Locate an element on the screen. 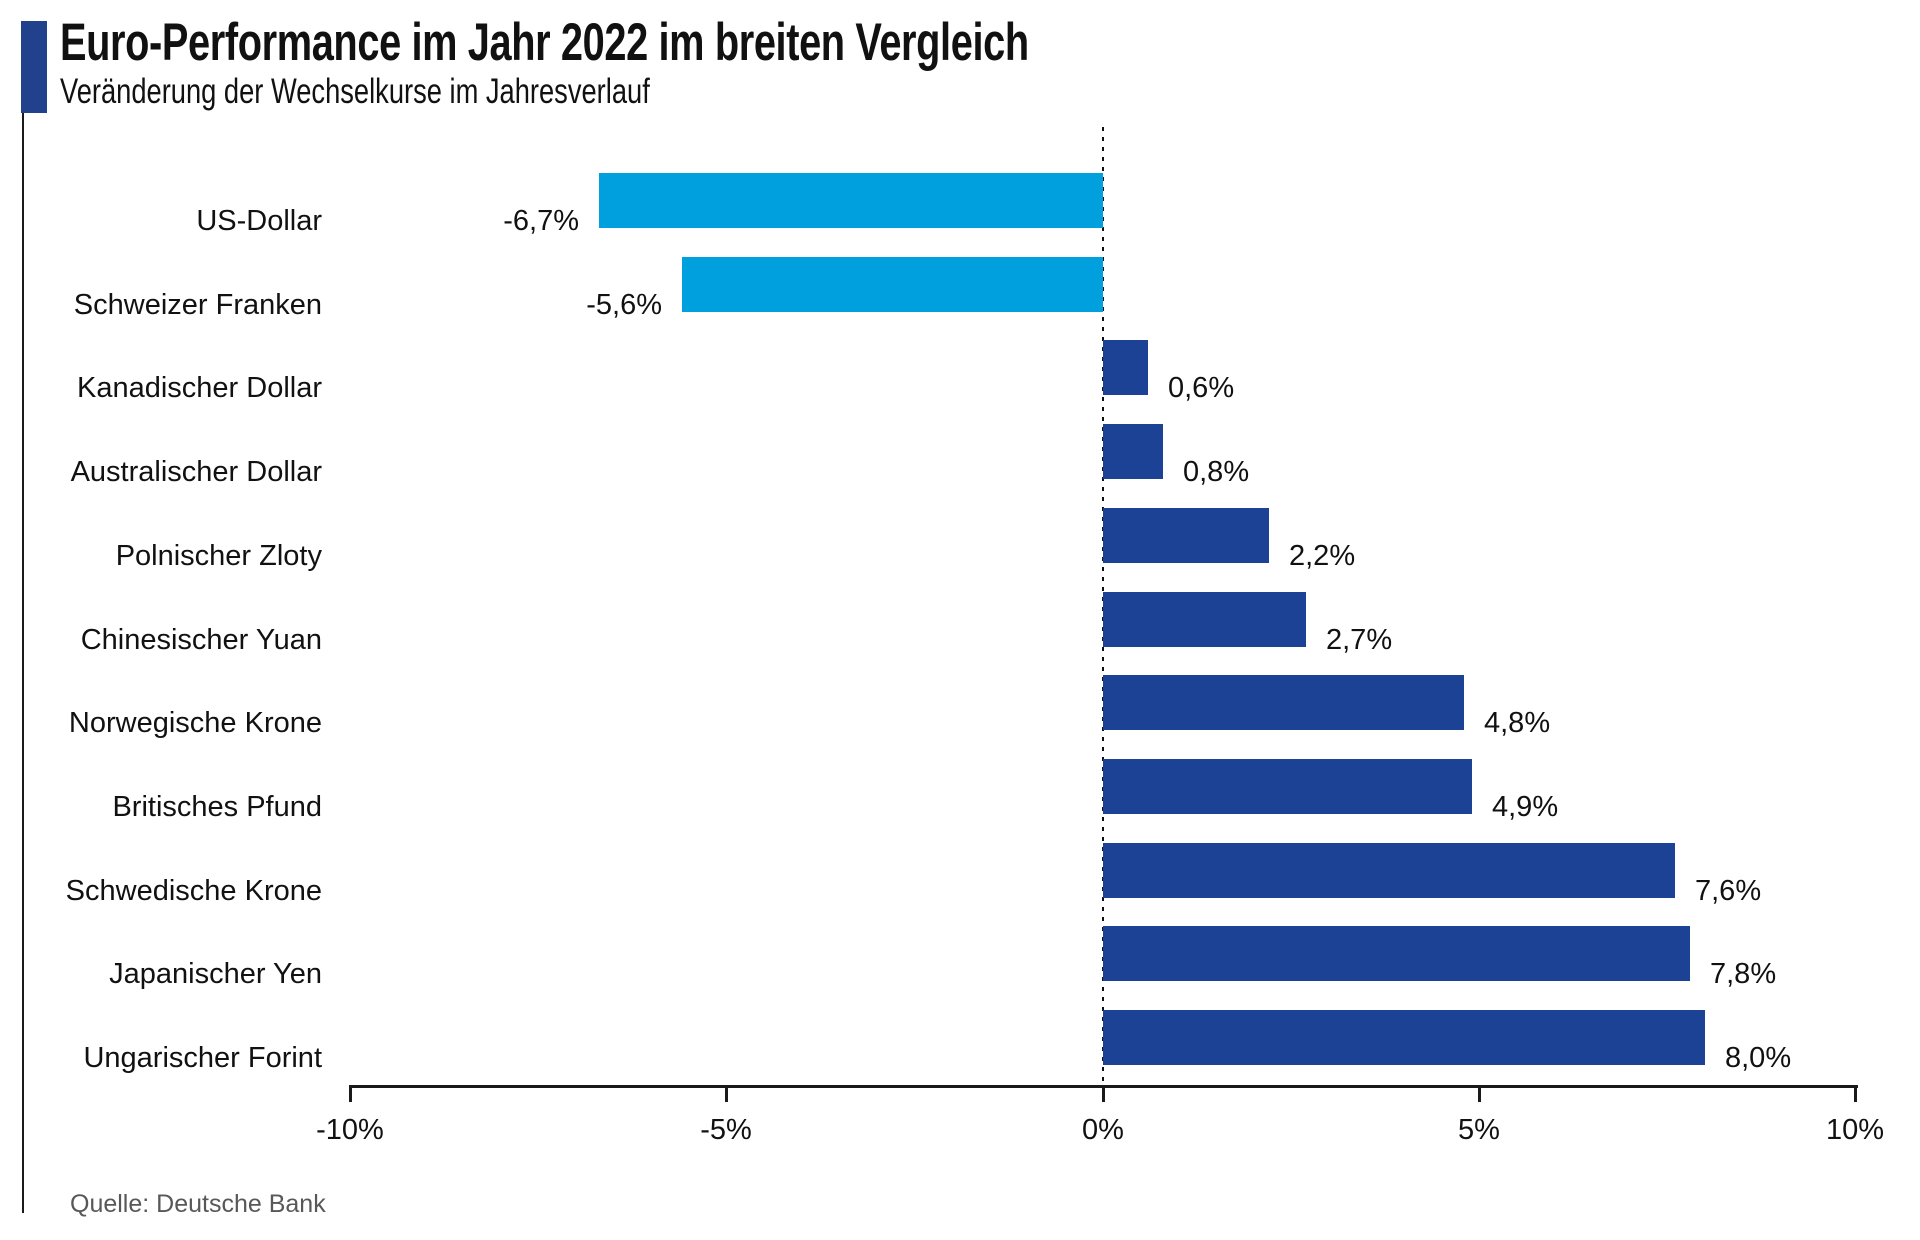 The width and height of the screenshot is (1920, 1240). value-label-text: 2,2% is located at coordinates (1322, 556).